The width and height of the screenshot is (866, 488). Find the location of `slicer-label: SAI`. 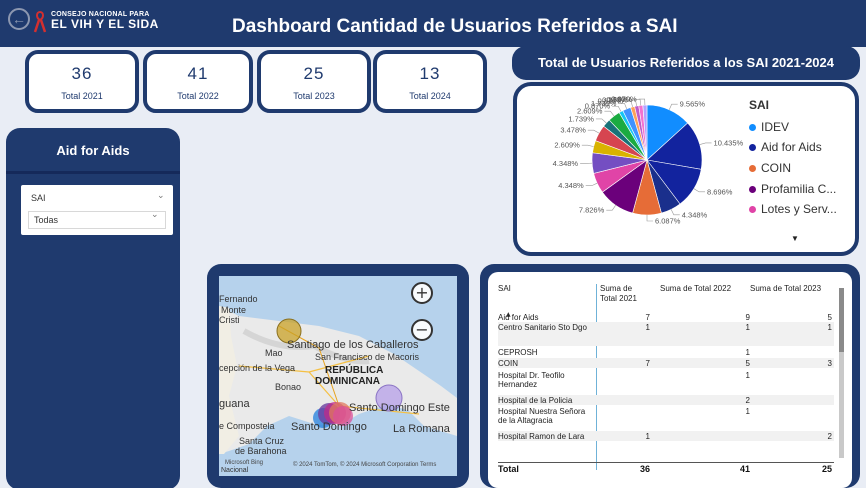

slicer-label: SAI is located at coordinates (38, 198).